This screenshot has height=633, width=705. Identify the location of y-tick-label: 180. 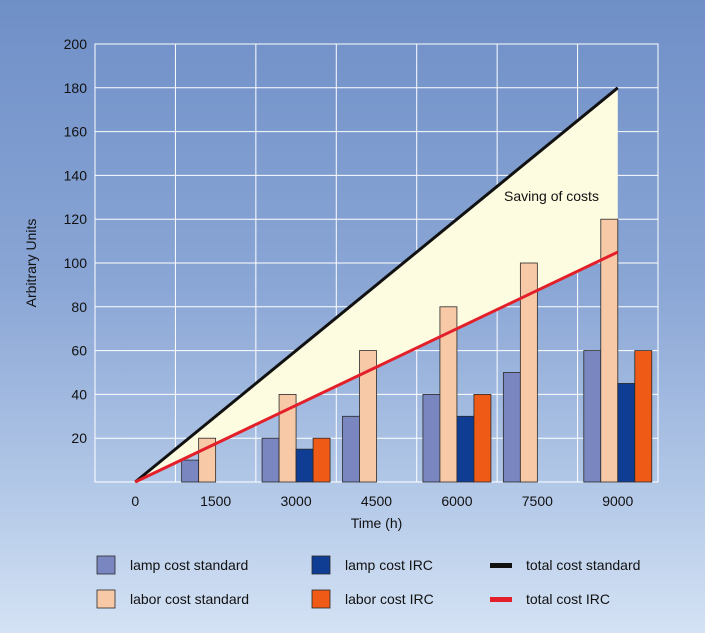
(76, 88).